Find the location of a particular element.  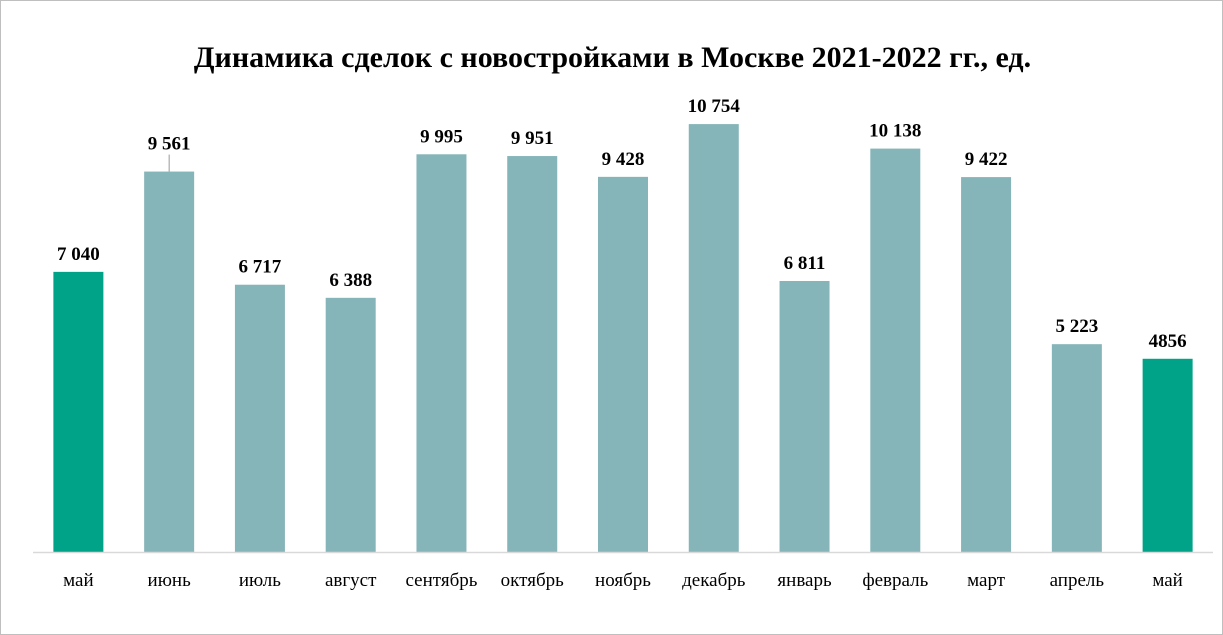

data-label: 10 754 is located at coordinates (714, 106).